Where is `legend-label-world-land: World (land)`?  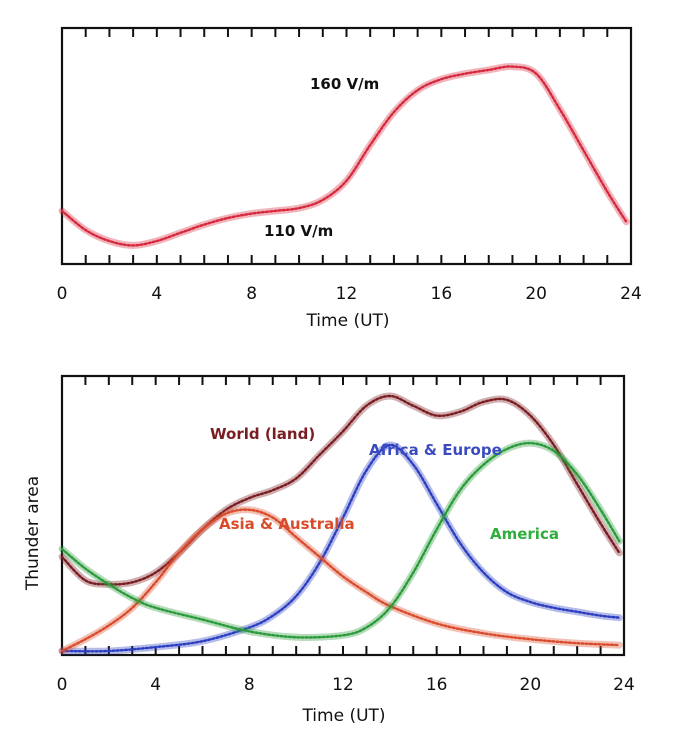 legend-label-world-land: World (land) is located at coordinates (262, 434).